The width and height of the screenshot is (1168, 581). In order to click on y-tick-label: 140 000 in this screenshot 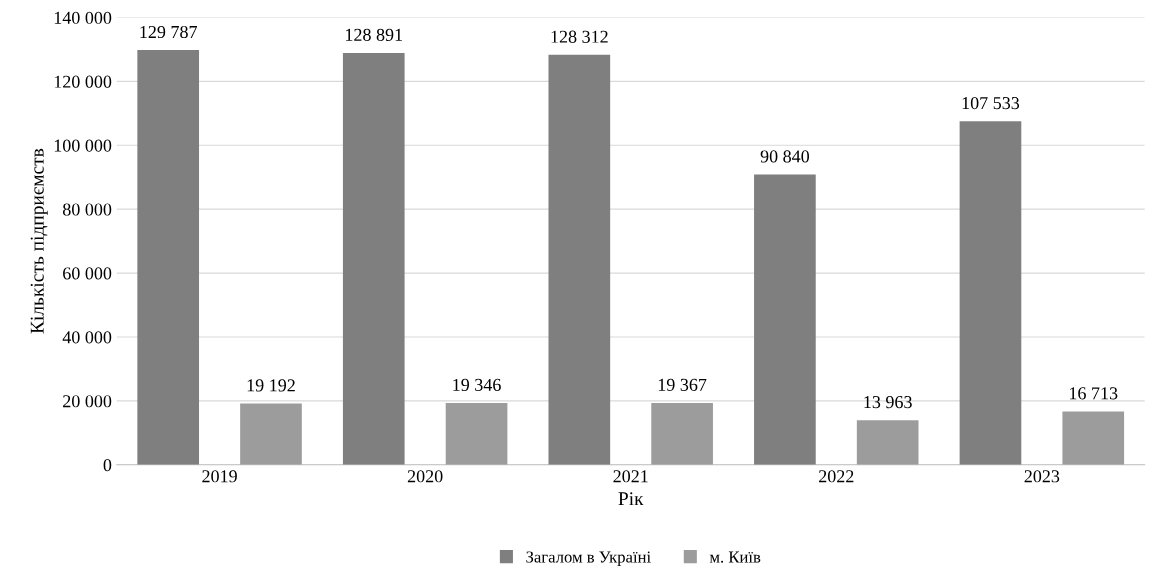, I will do `click(83, 17)`.